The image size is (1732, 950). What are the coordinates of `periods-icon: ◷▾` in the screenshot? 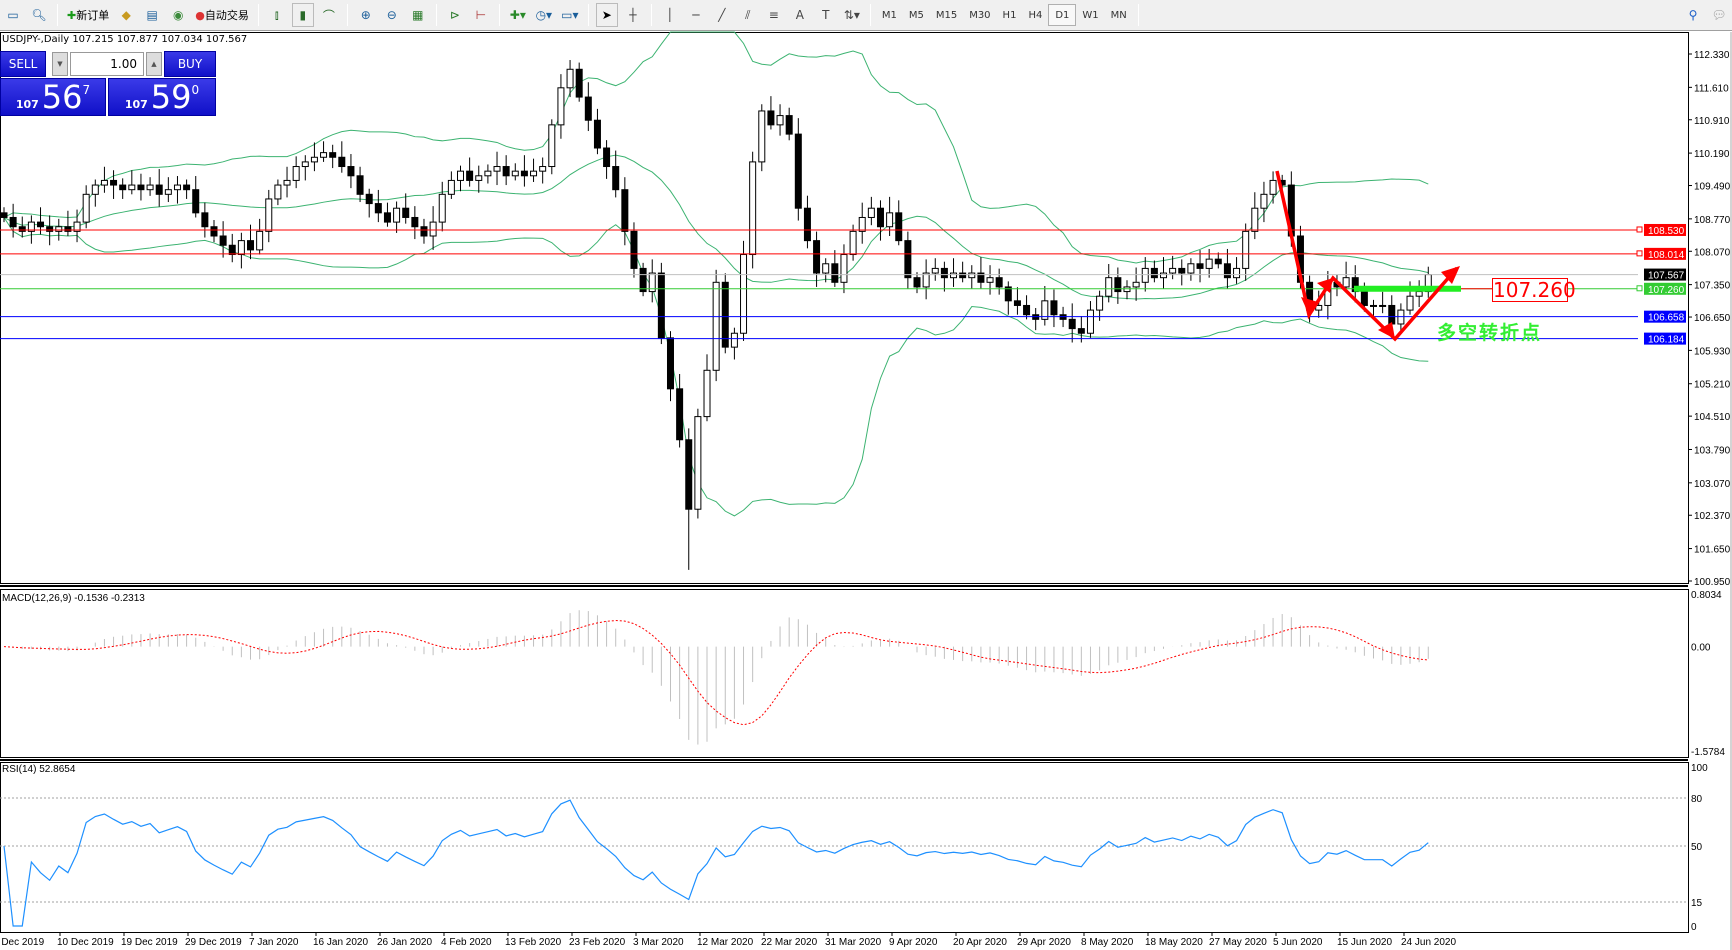 It's located at (544, 15).